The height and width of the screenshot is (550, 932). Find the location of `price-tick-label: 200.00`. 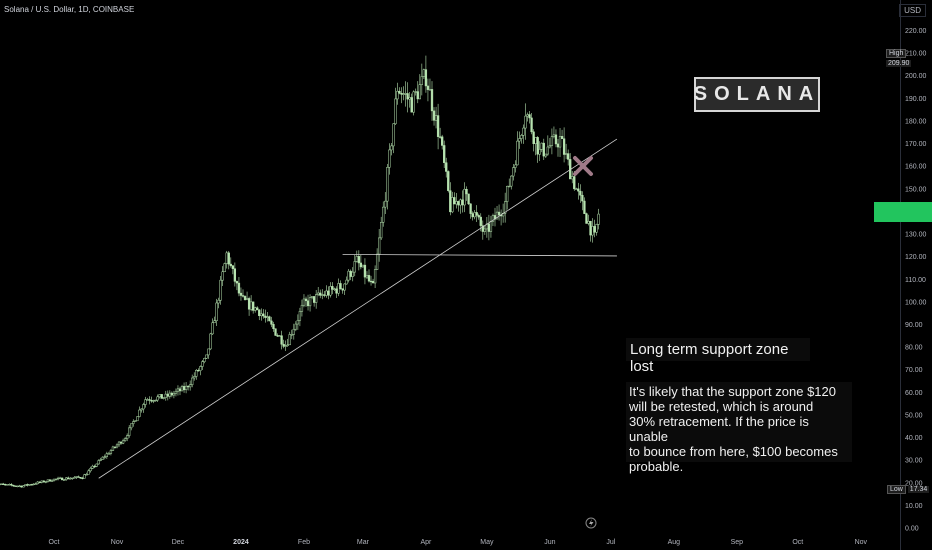

price-tick-label: 200.00 is located at coordinates (916, 76).